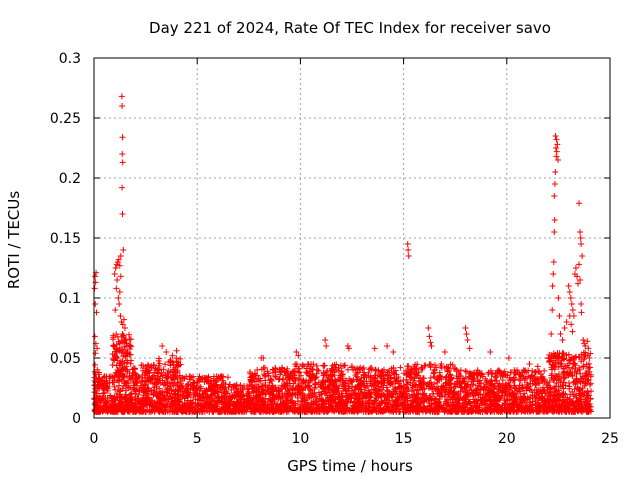  Describe the element at coordinates (70, 59) in the screenshot. I see `y-tick-label: 0.3` at that location.